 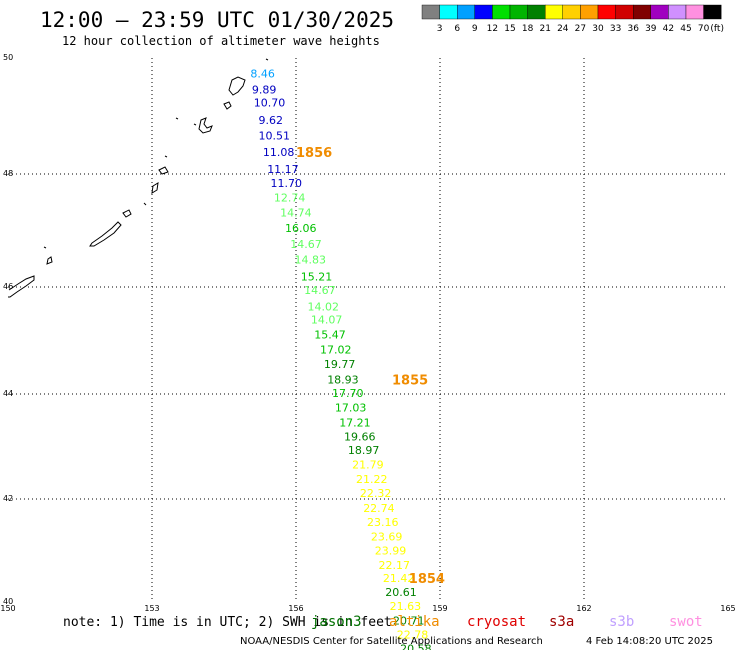 I want to click on swh-value-label: 11.70, so click(x=287, y=183).